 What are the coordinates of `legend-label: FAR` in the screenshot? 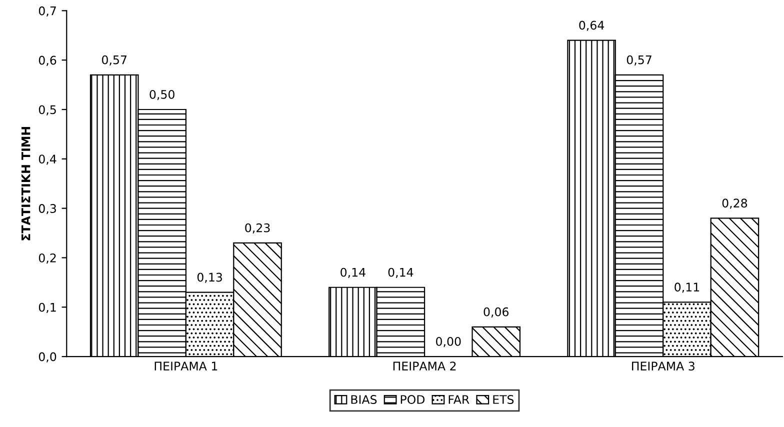 It's located at (459, 399).